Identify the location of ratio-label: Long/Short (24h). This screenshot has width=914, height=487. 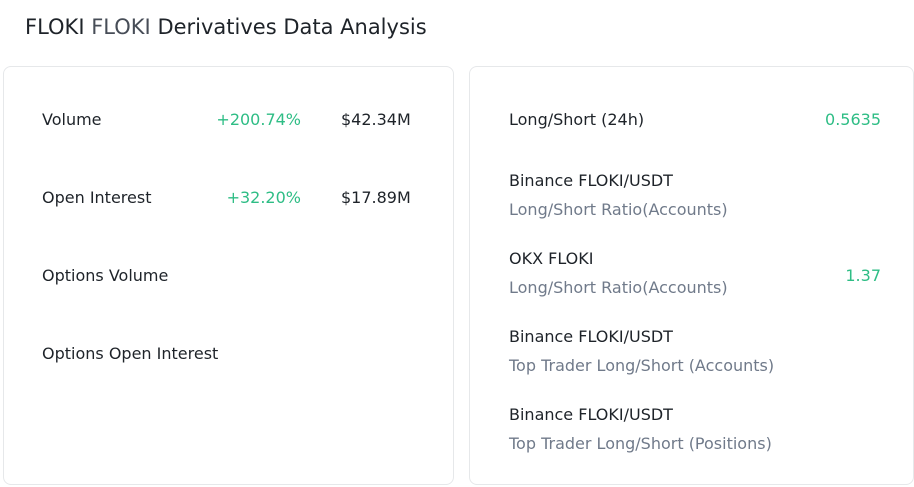
(577, 119).